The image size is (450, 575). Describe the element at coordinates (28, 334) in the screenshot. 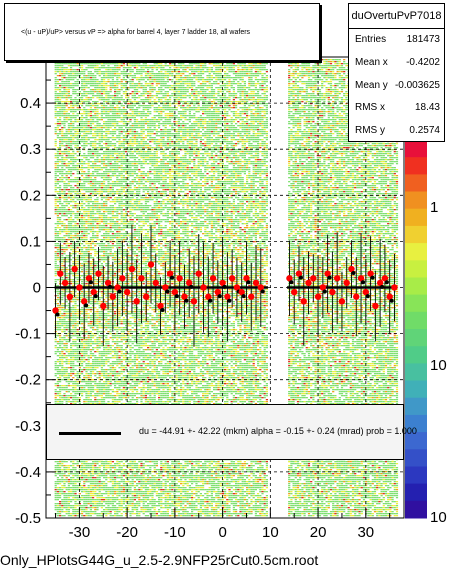

I see `y-tick-label: -0.1` at that location.